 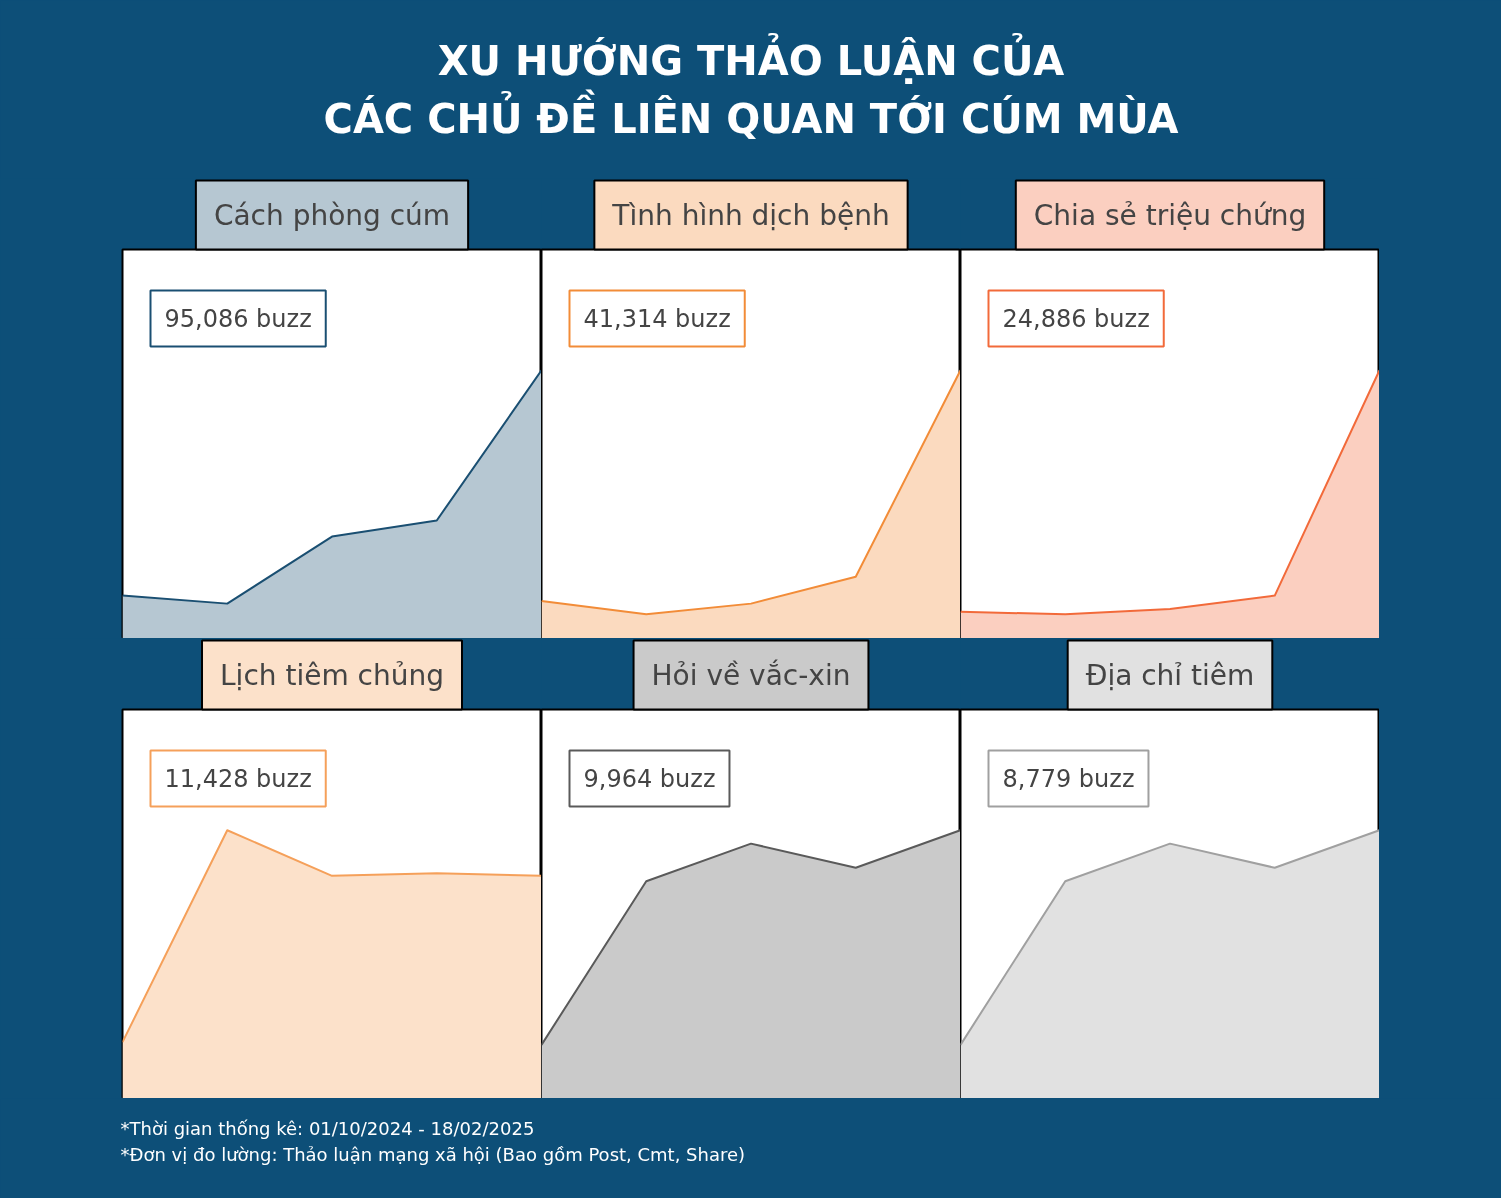 I want to click on text: *Thời gian thống kê: 01/10/2024 - 18/02/2025, so click(x=327, y=1128).